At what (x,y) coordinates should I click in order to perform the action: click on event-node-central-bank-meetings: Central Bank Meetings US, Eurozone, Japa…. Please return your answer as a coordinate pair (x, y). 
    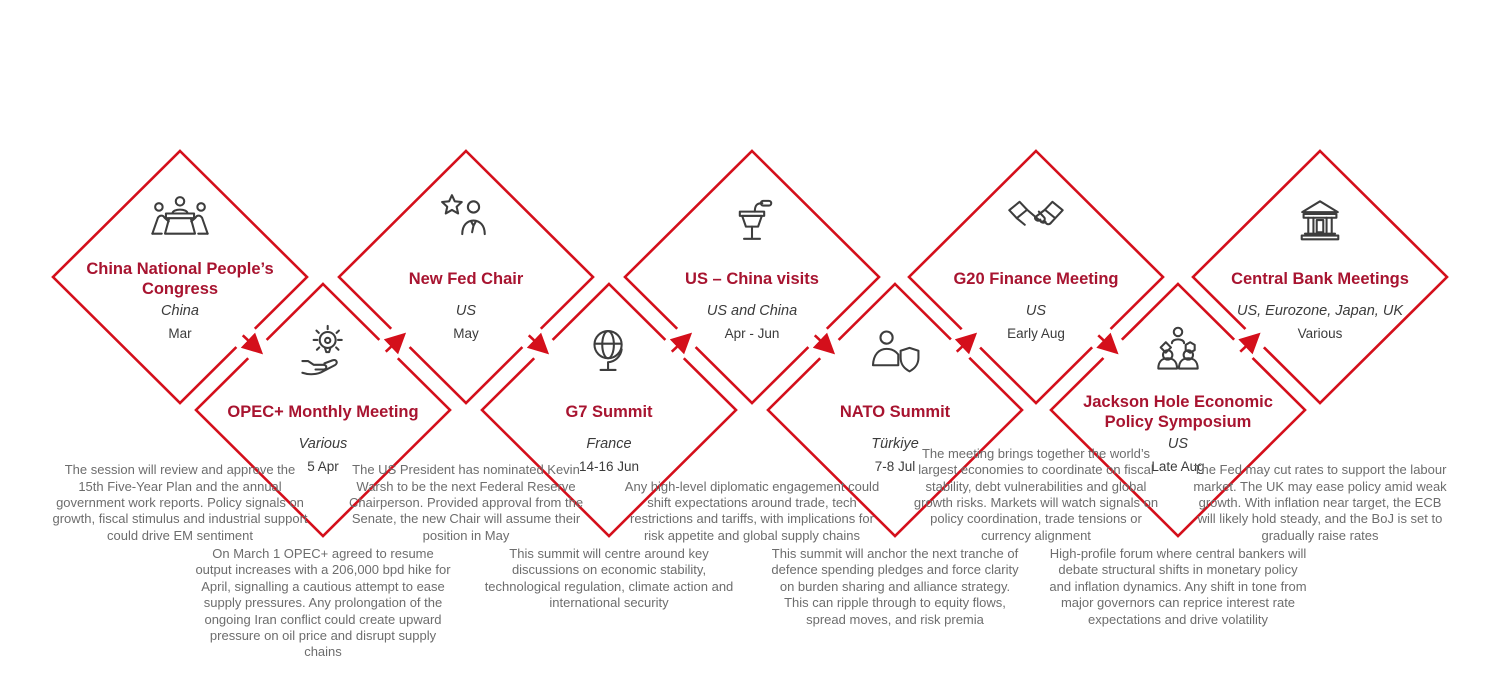
    Looking at the image, I should click on (1320, 263).